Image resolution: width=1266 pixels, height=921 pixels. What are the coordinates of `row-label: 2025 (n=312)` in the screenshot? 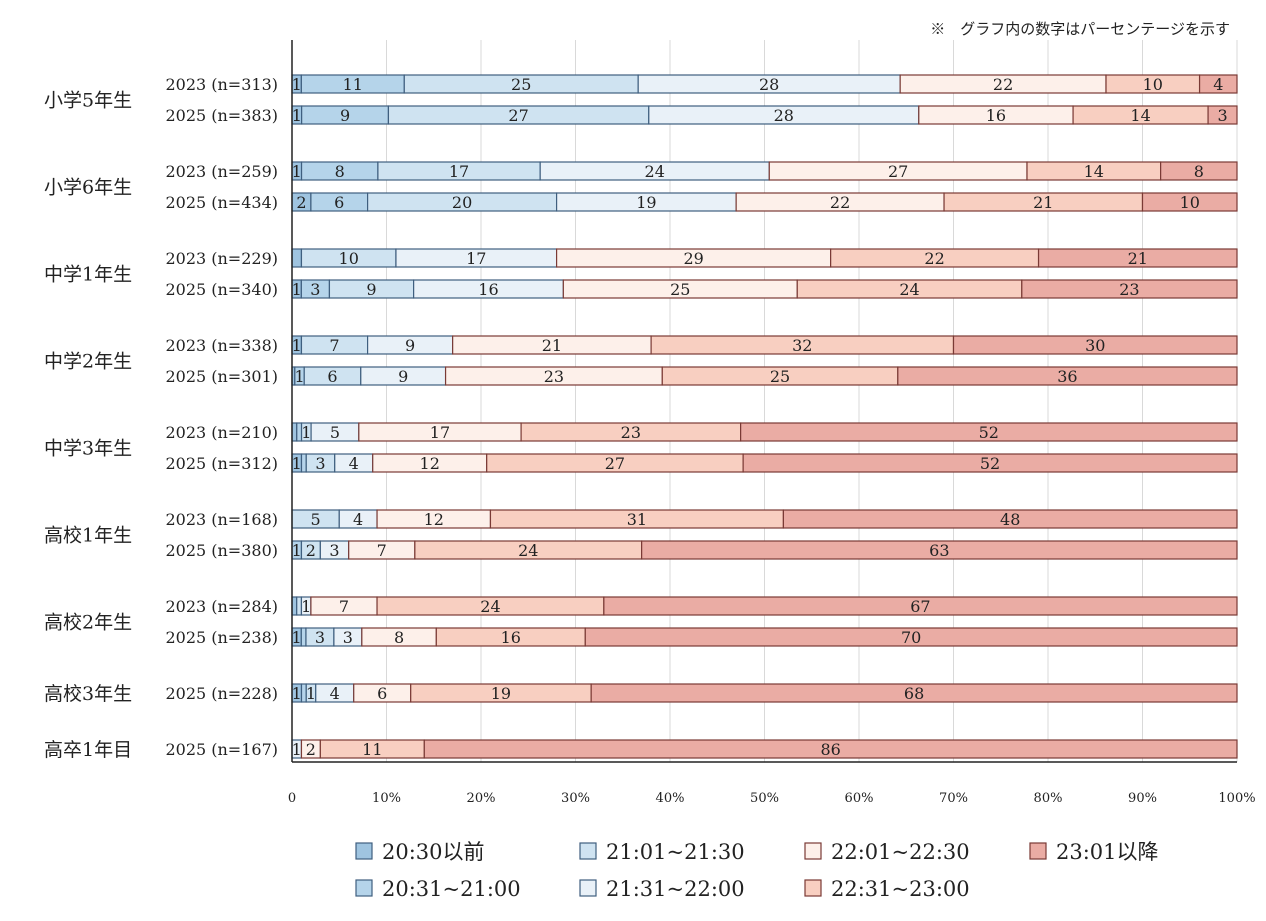 It's located at (221, 463).